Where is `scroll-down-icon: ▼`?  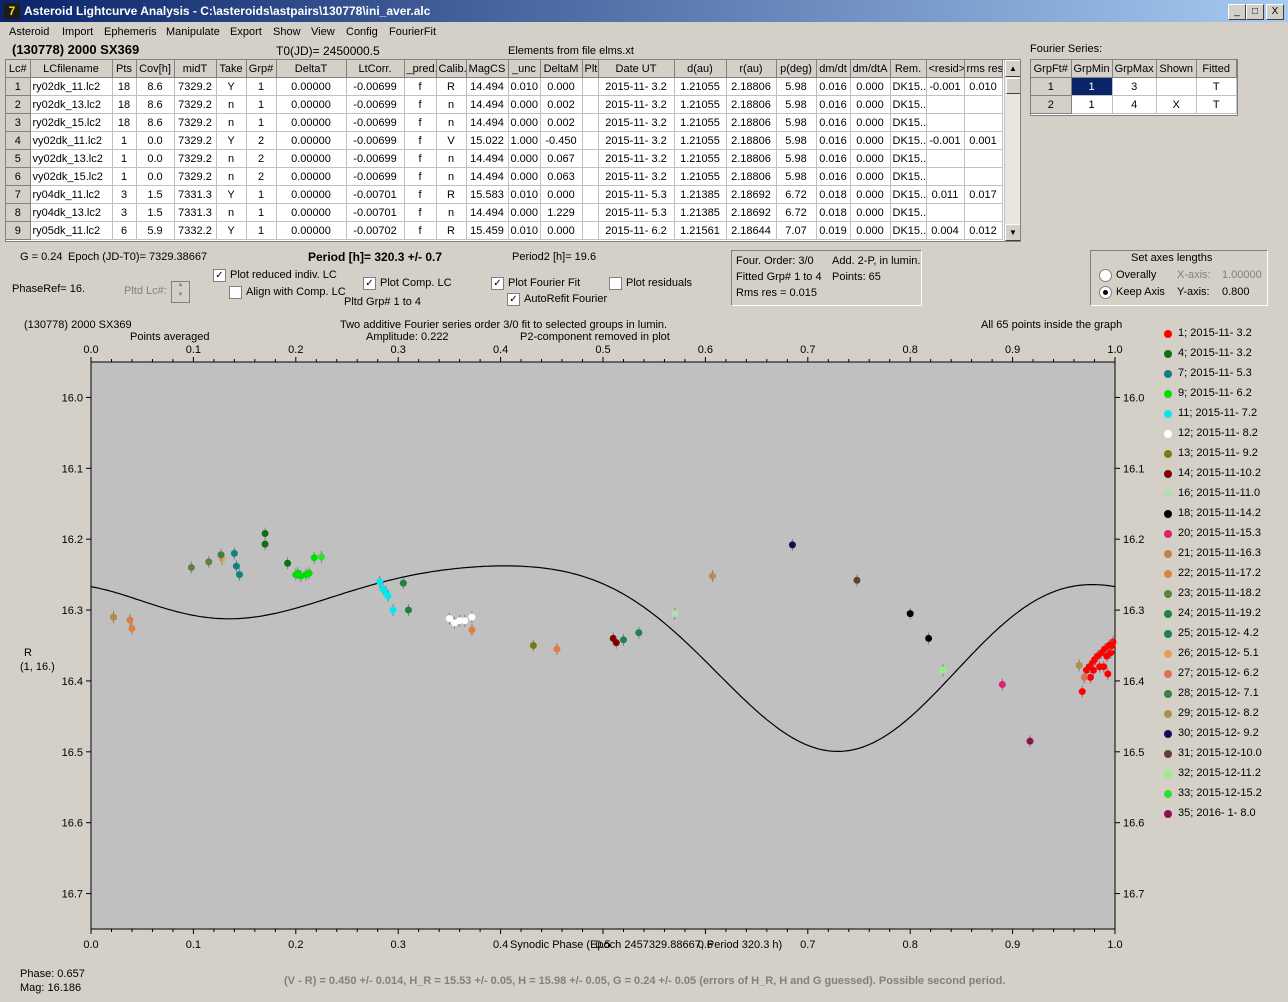
scroll-down-icon: ▼ is located at coordinates (1012, 232).